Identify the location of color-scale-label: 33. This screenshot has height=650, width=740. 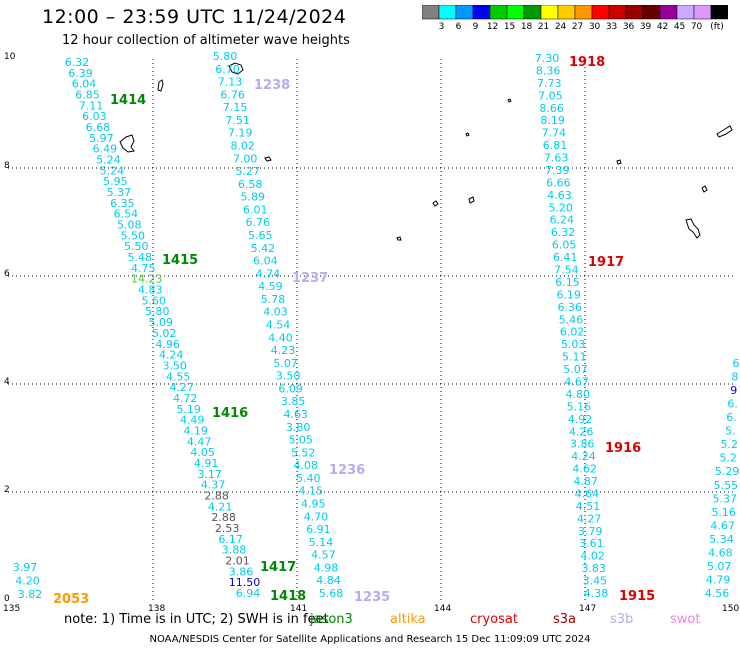
(611, 27).